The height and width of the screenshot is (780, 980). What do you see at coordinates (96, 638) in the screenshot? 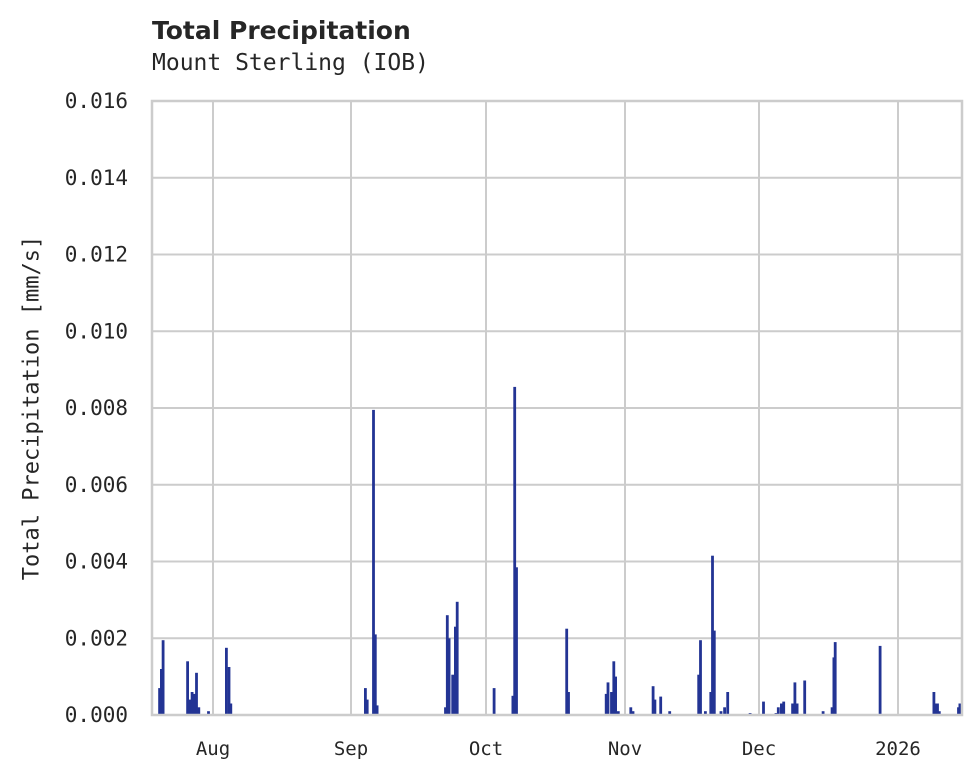
I see `y-tick-label: 0.002` at bounding box center [96, 638].